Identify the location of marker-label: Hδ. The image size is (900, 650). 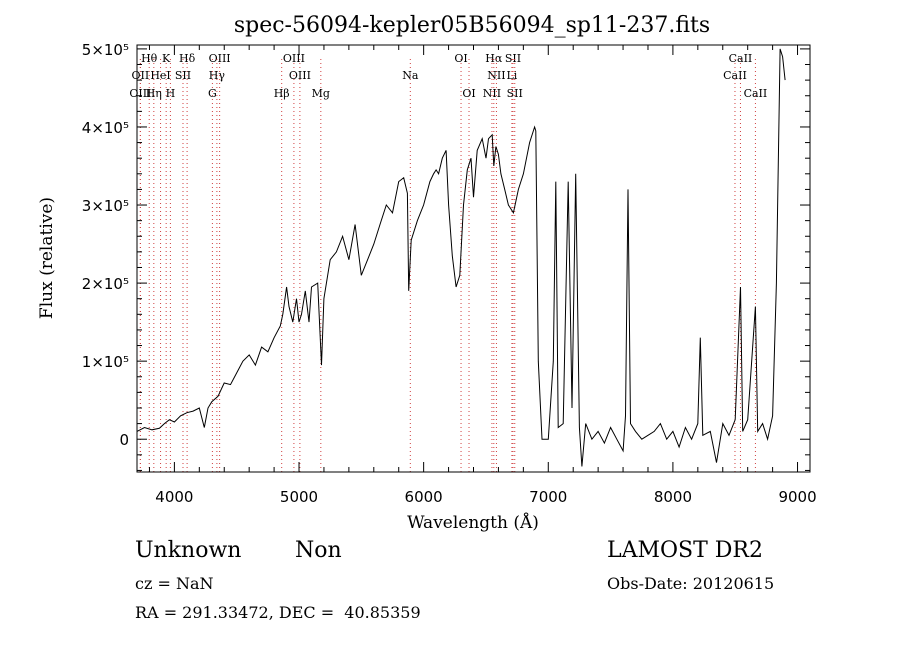
(187, 58).